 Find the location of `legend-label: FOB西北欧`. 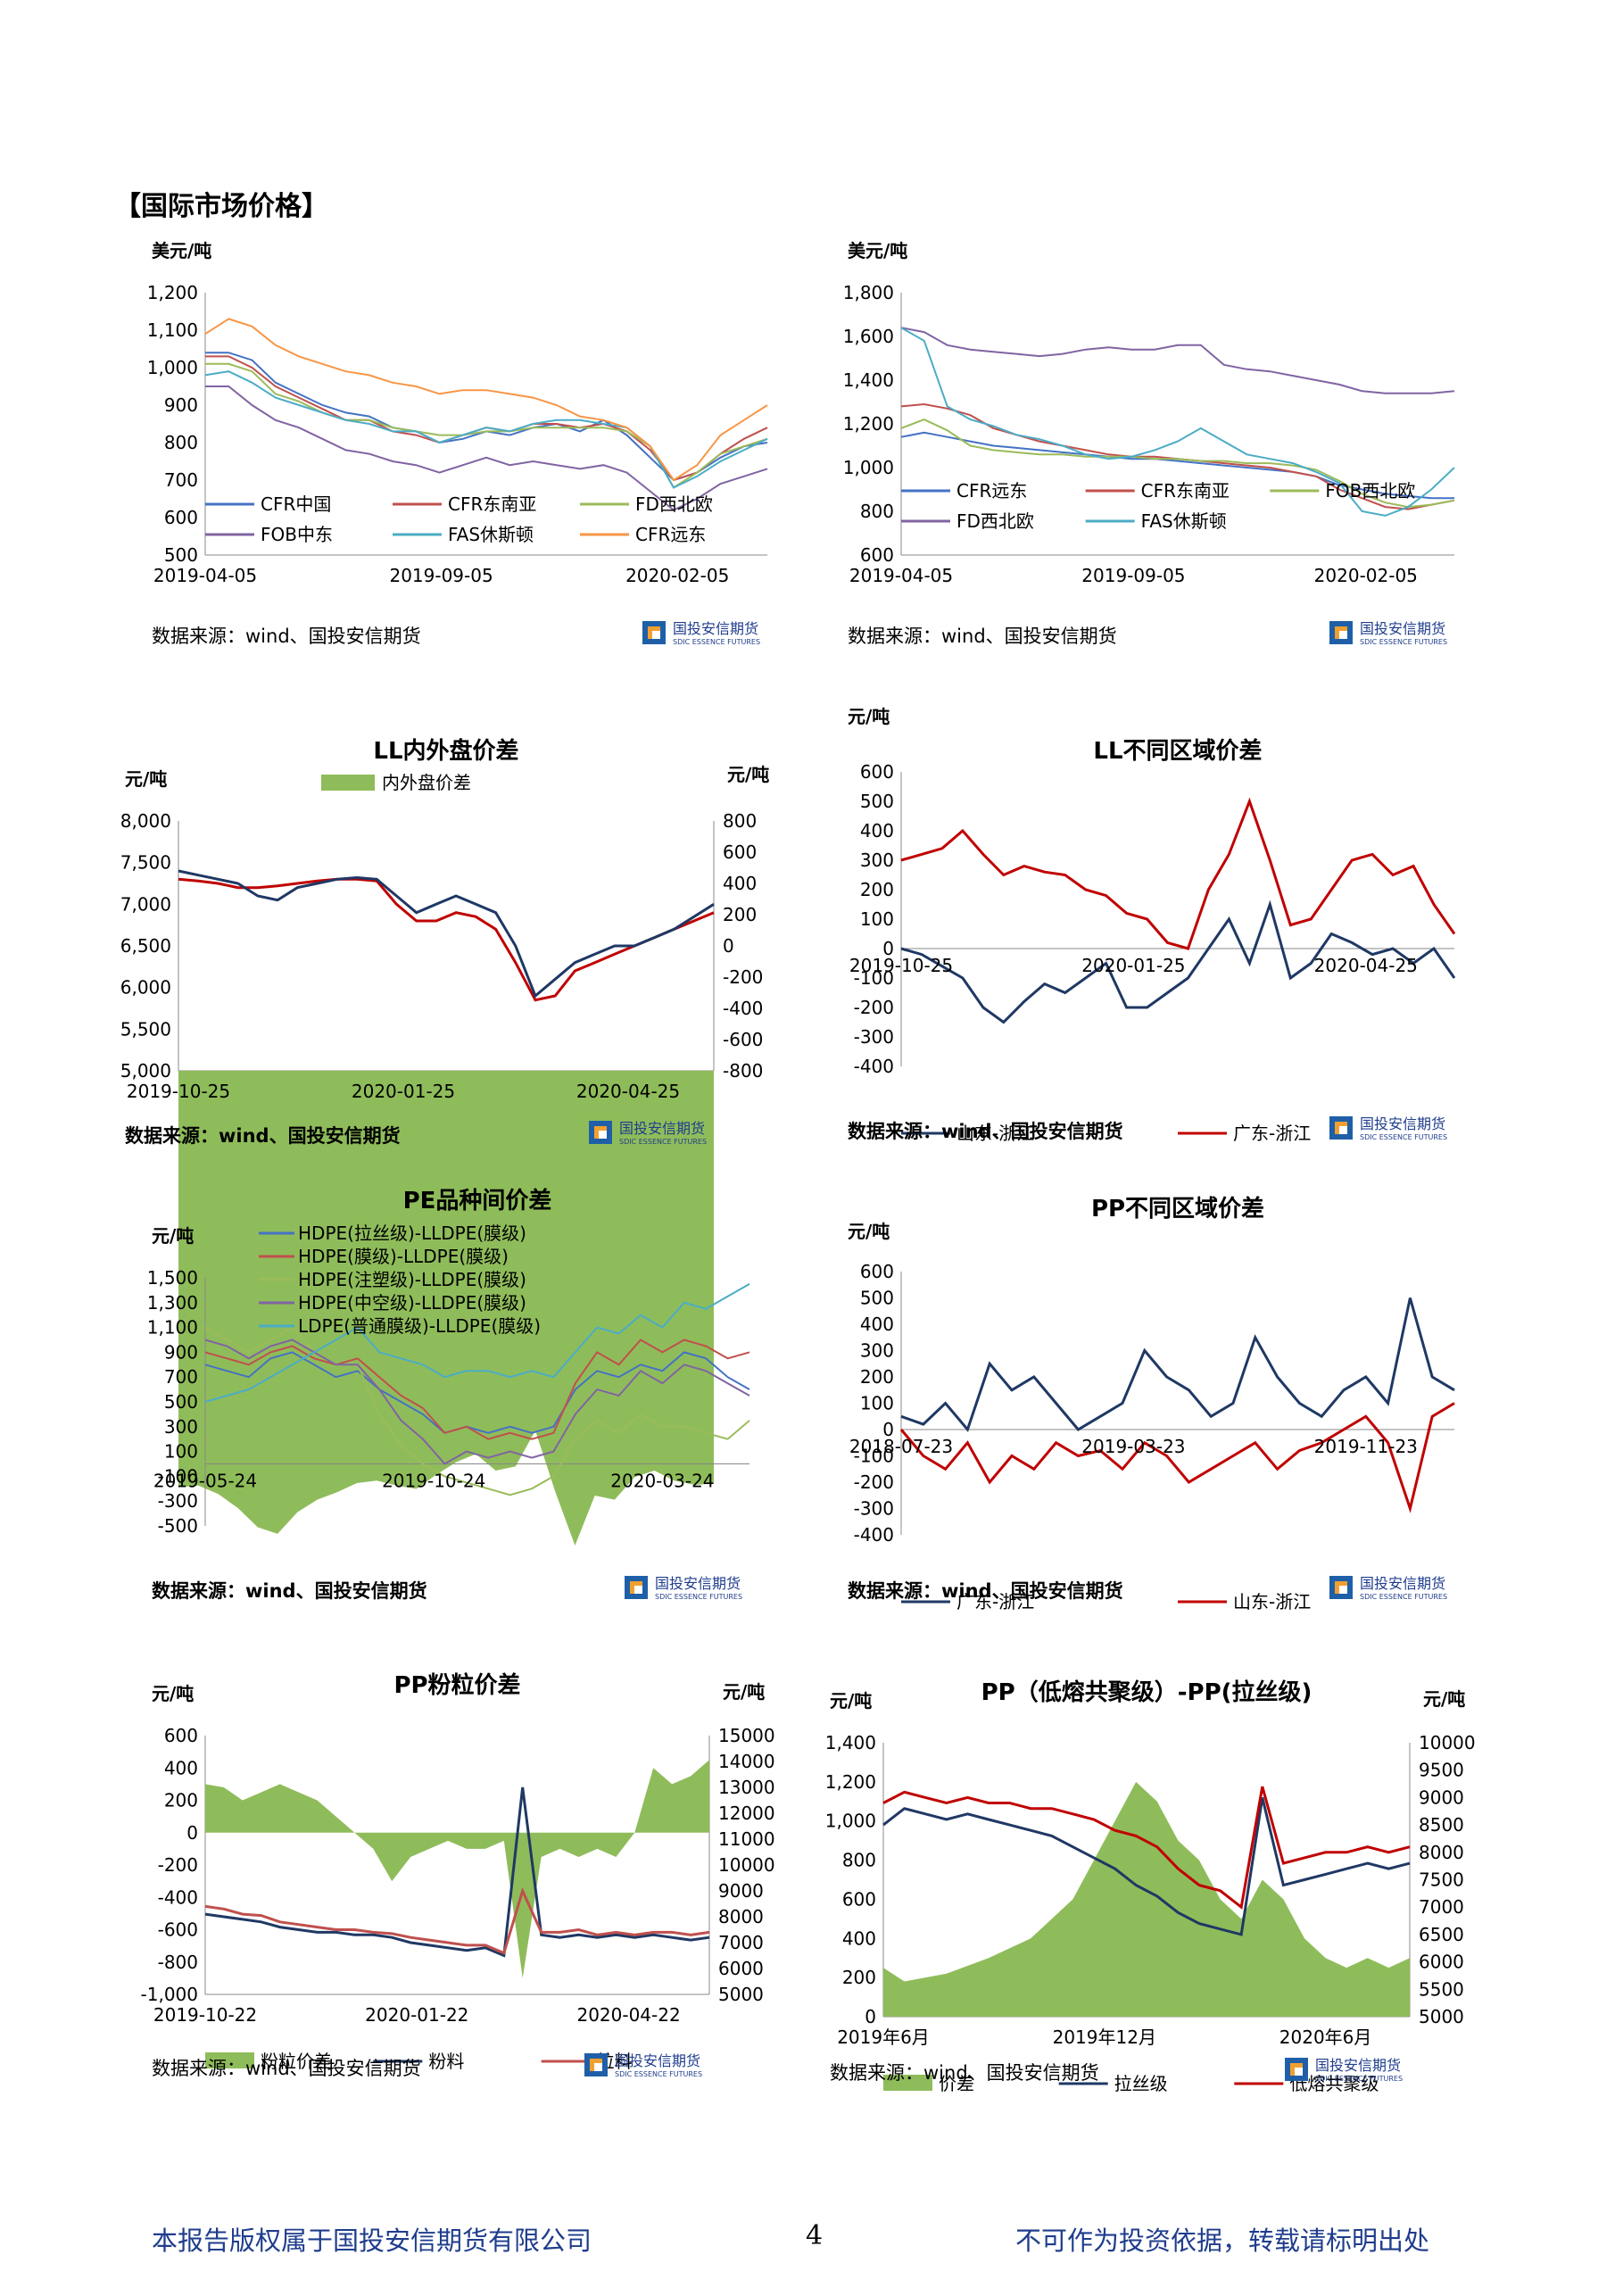

legend-label: FOB西北欧 is located at coordinates (1370, 490).